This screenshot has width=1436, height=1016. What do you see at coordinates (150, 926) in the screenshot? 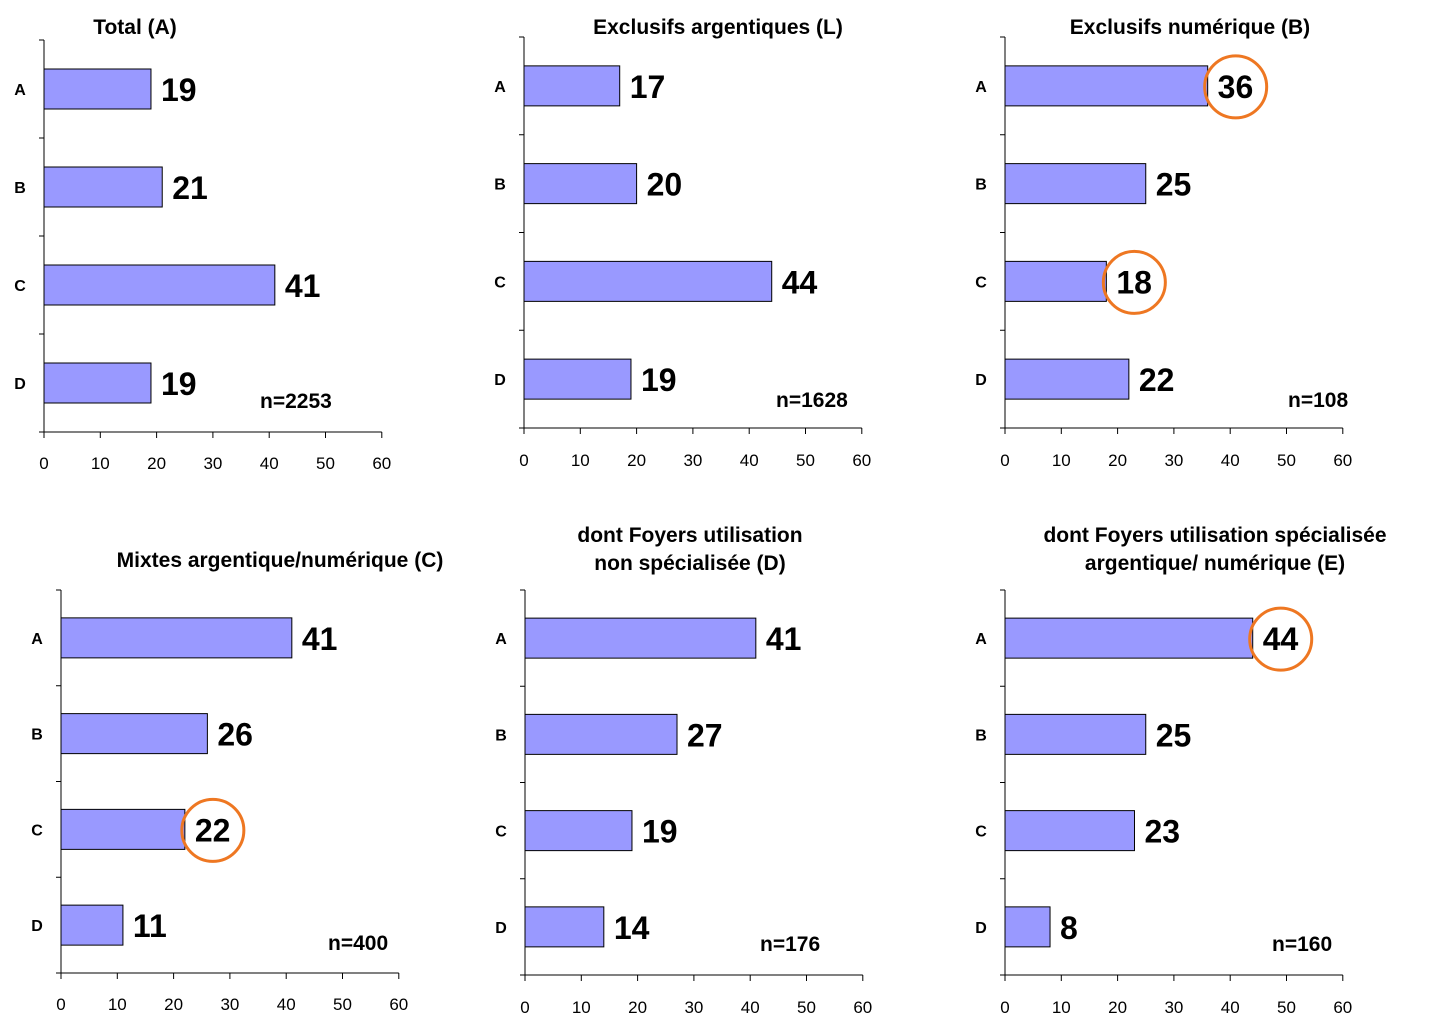
I see `value-label: 11` at bounding box center [150, 926].